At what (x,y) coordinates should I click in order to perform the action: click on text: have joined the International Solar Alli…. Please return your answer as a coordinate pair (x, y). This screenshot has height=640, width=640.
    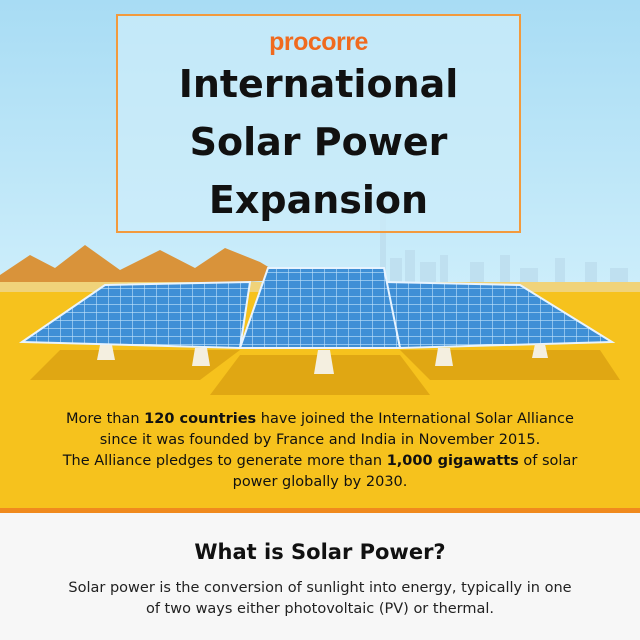
    Looking at the image, I should click on (415, 419).